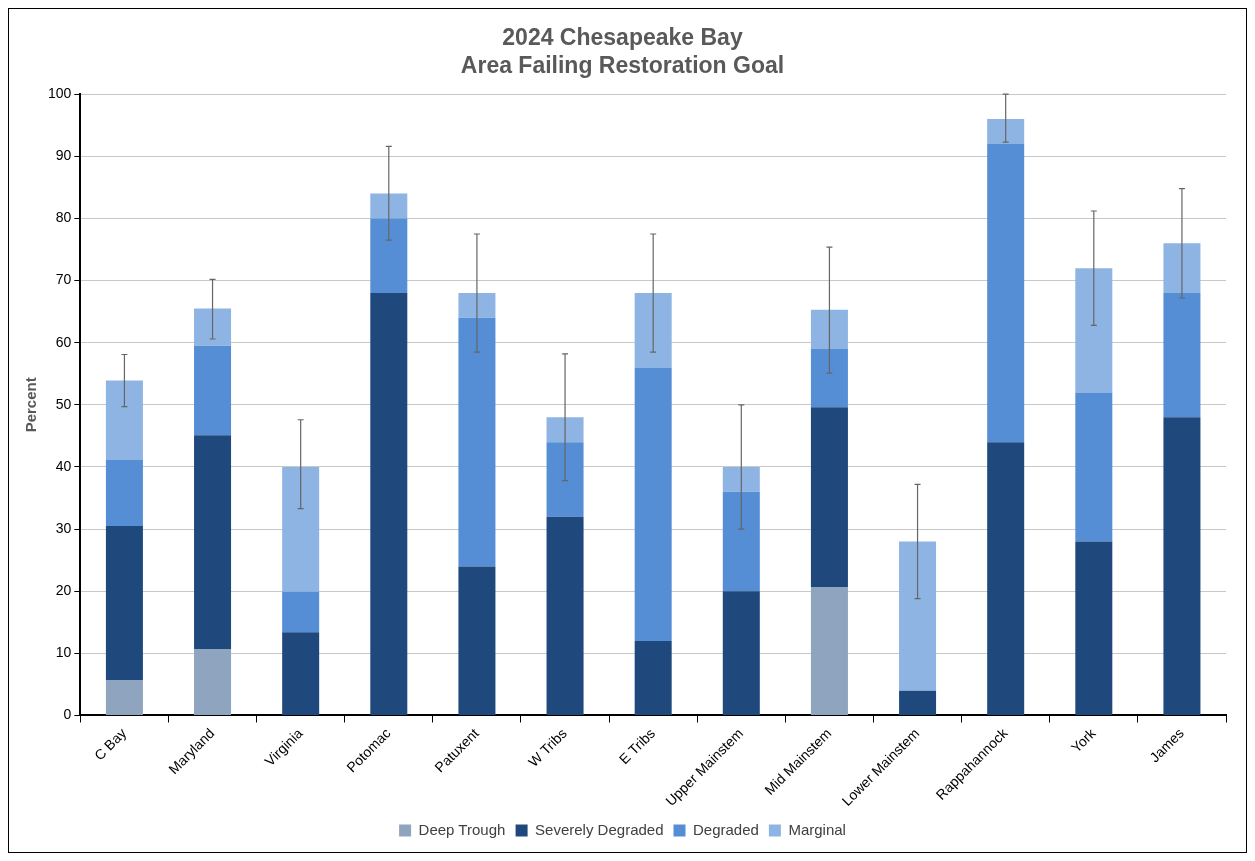 The width and height of the screenshot is (1255, 861). What do you see at coordinates (31, 405) in the screenshot?
I see `y-axis-title: Percent` at bounding box center [31, 405].